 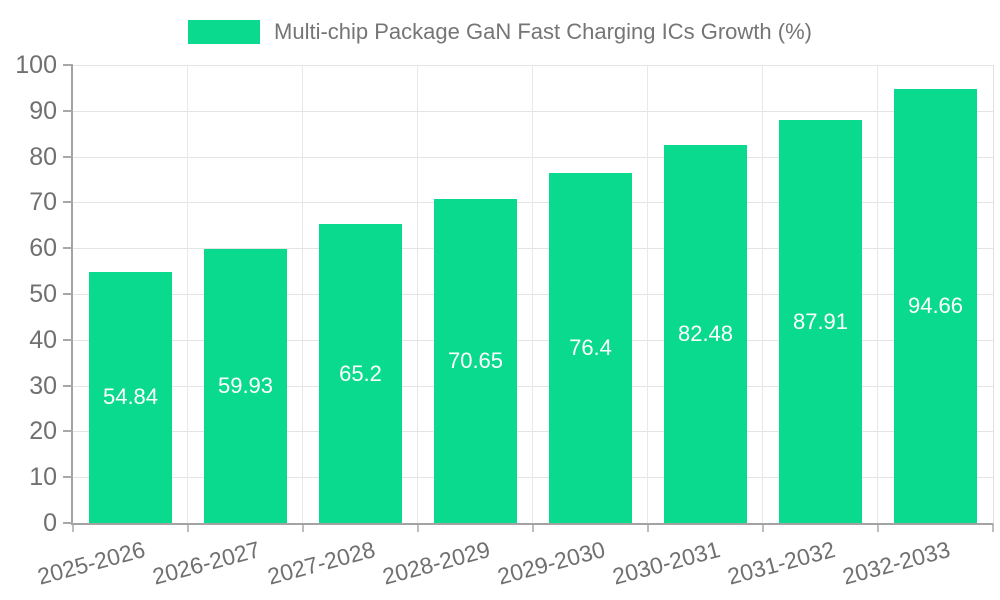 What do you see at coordinates (551, 563) in the screenshot?
I see `x-axis-label: 2029-2030` at bounding box center [551, 563].